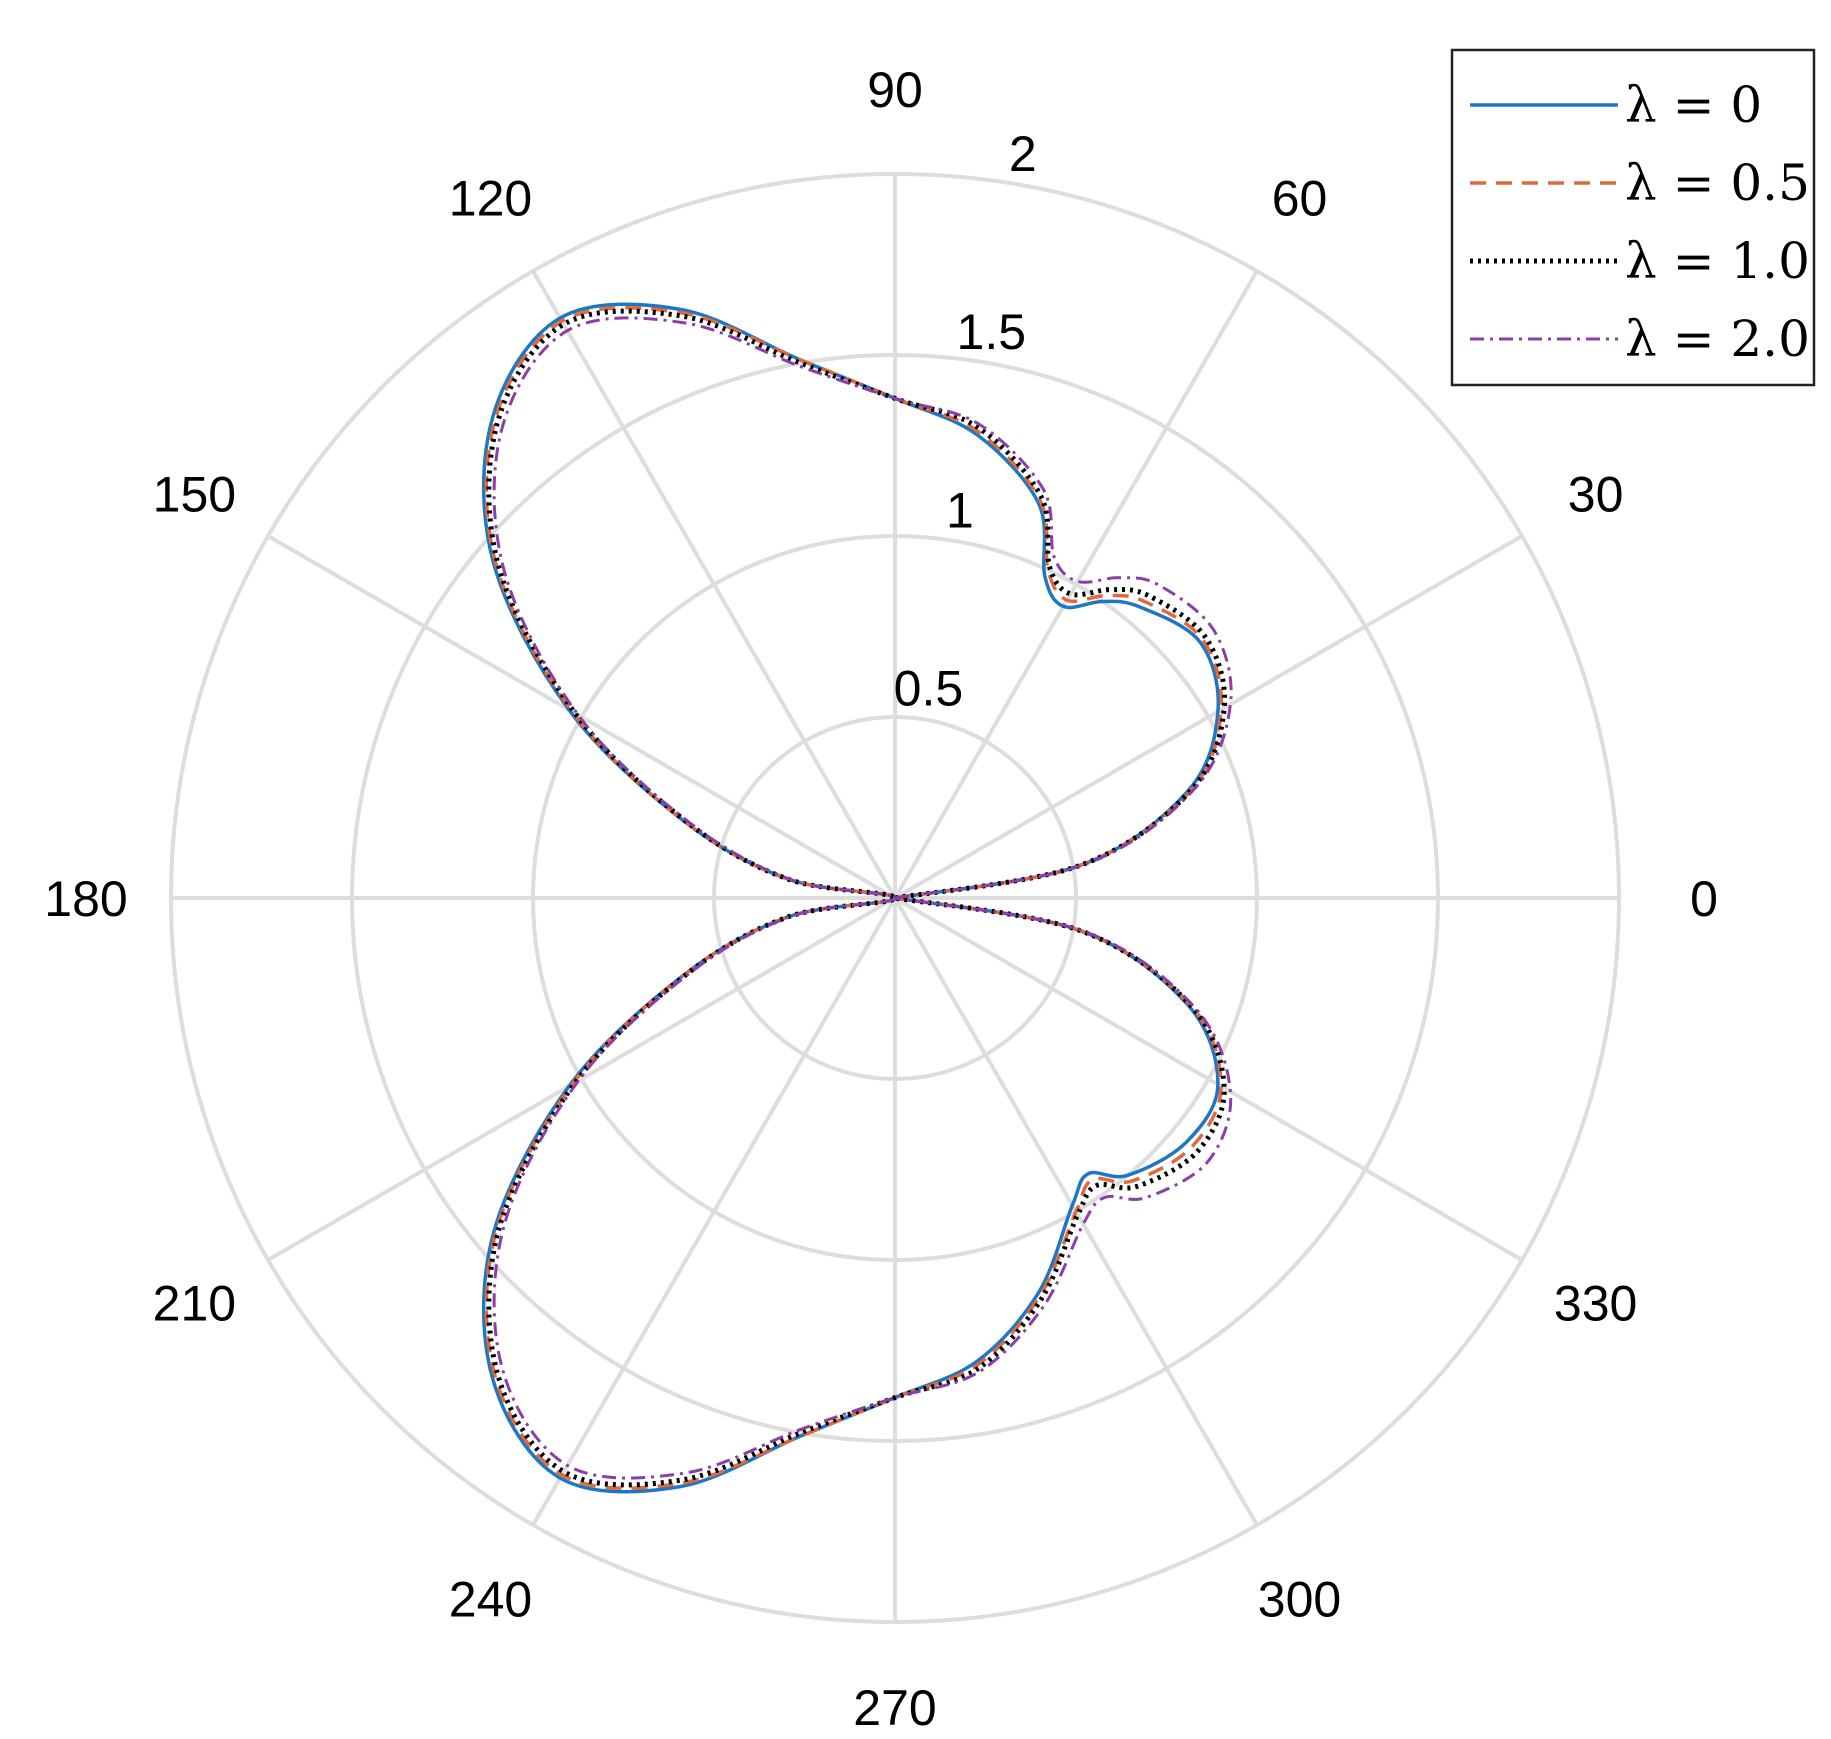 The width and height of the screenshot is (1831, 1739). I want to click on theta-tick-label: 240, so click(490, 1600).